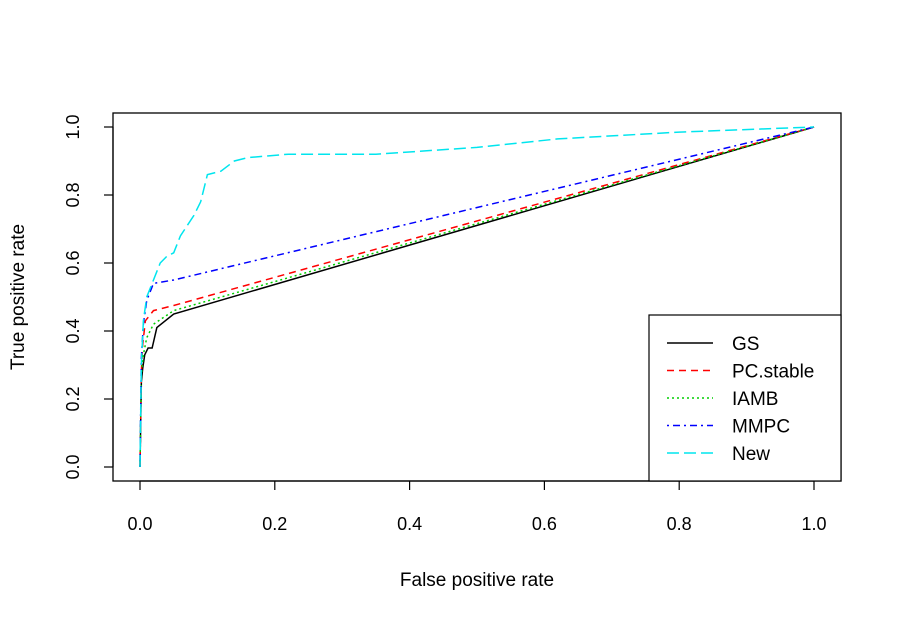 Image resolution: width=900 pixels, height=623 pixels. I want to click on legend-label-mmpc: MMPC, so click(761, 427).